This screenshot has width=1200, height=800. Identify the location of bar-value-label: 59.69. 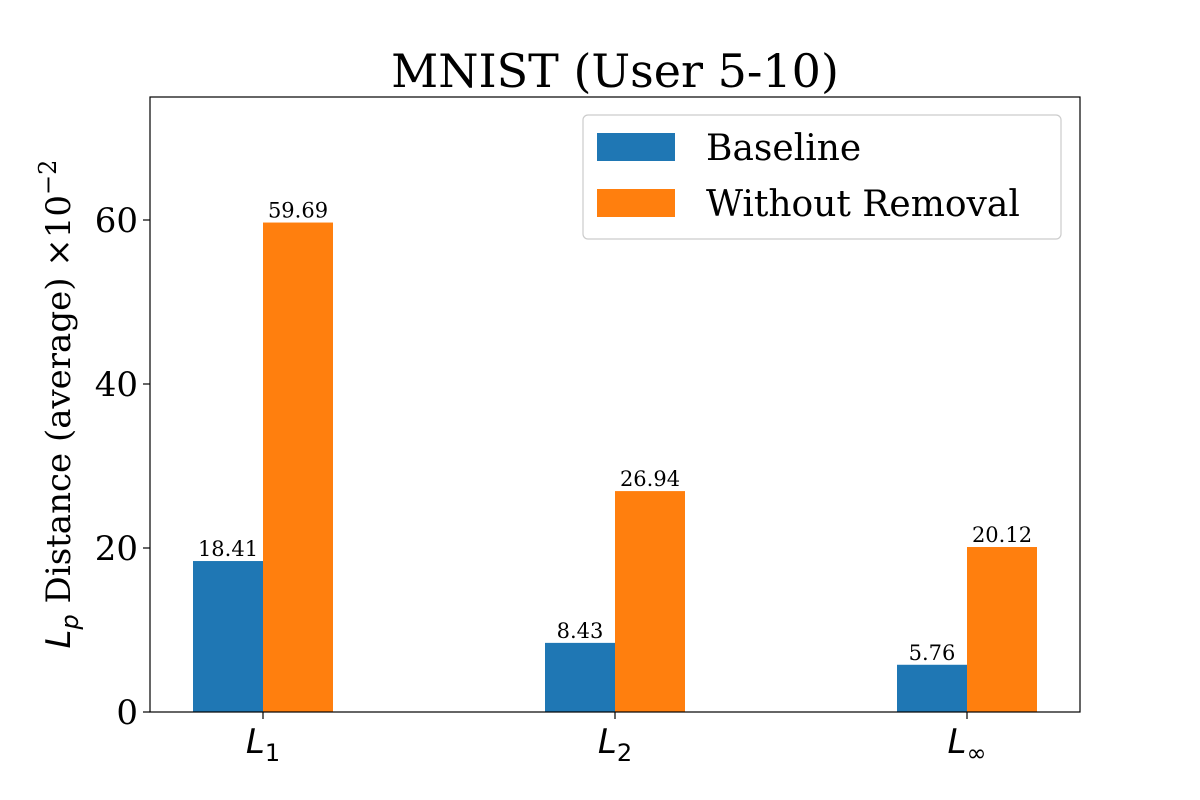
(298, 211).